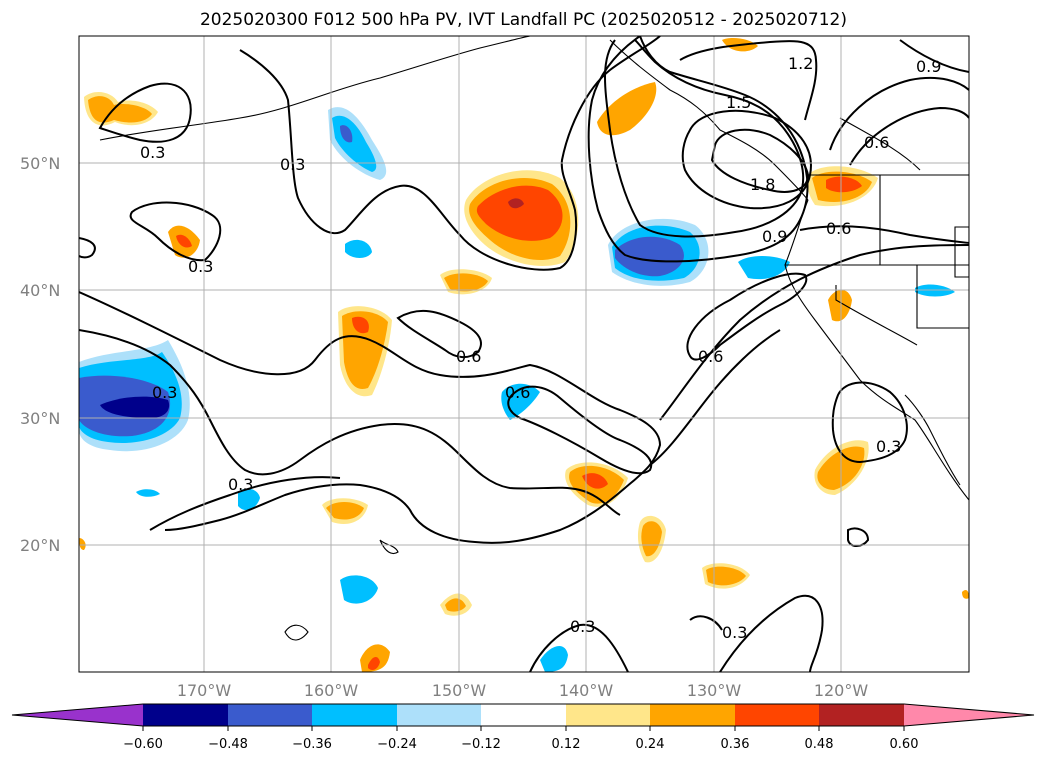 This screenshot has height=765, width=1047. Describe the element at coordinates (840, 305) in the screenshot. I see `positive-anomaly-coast` at that location.